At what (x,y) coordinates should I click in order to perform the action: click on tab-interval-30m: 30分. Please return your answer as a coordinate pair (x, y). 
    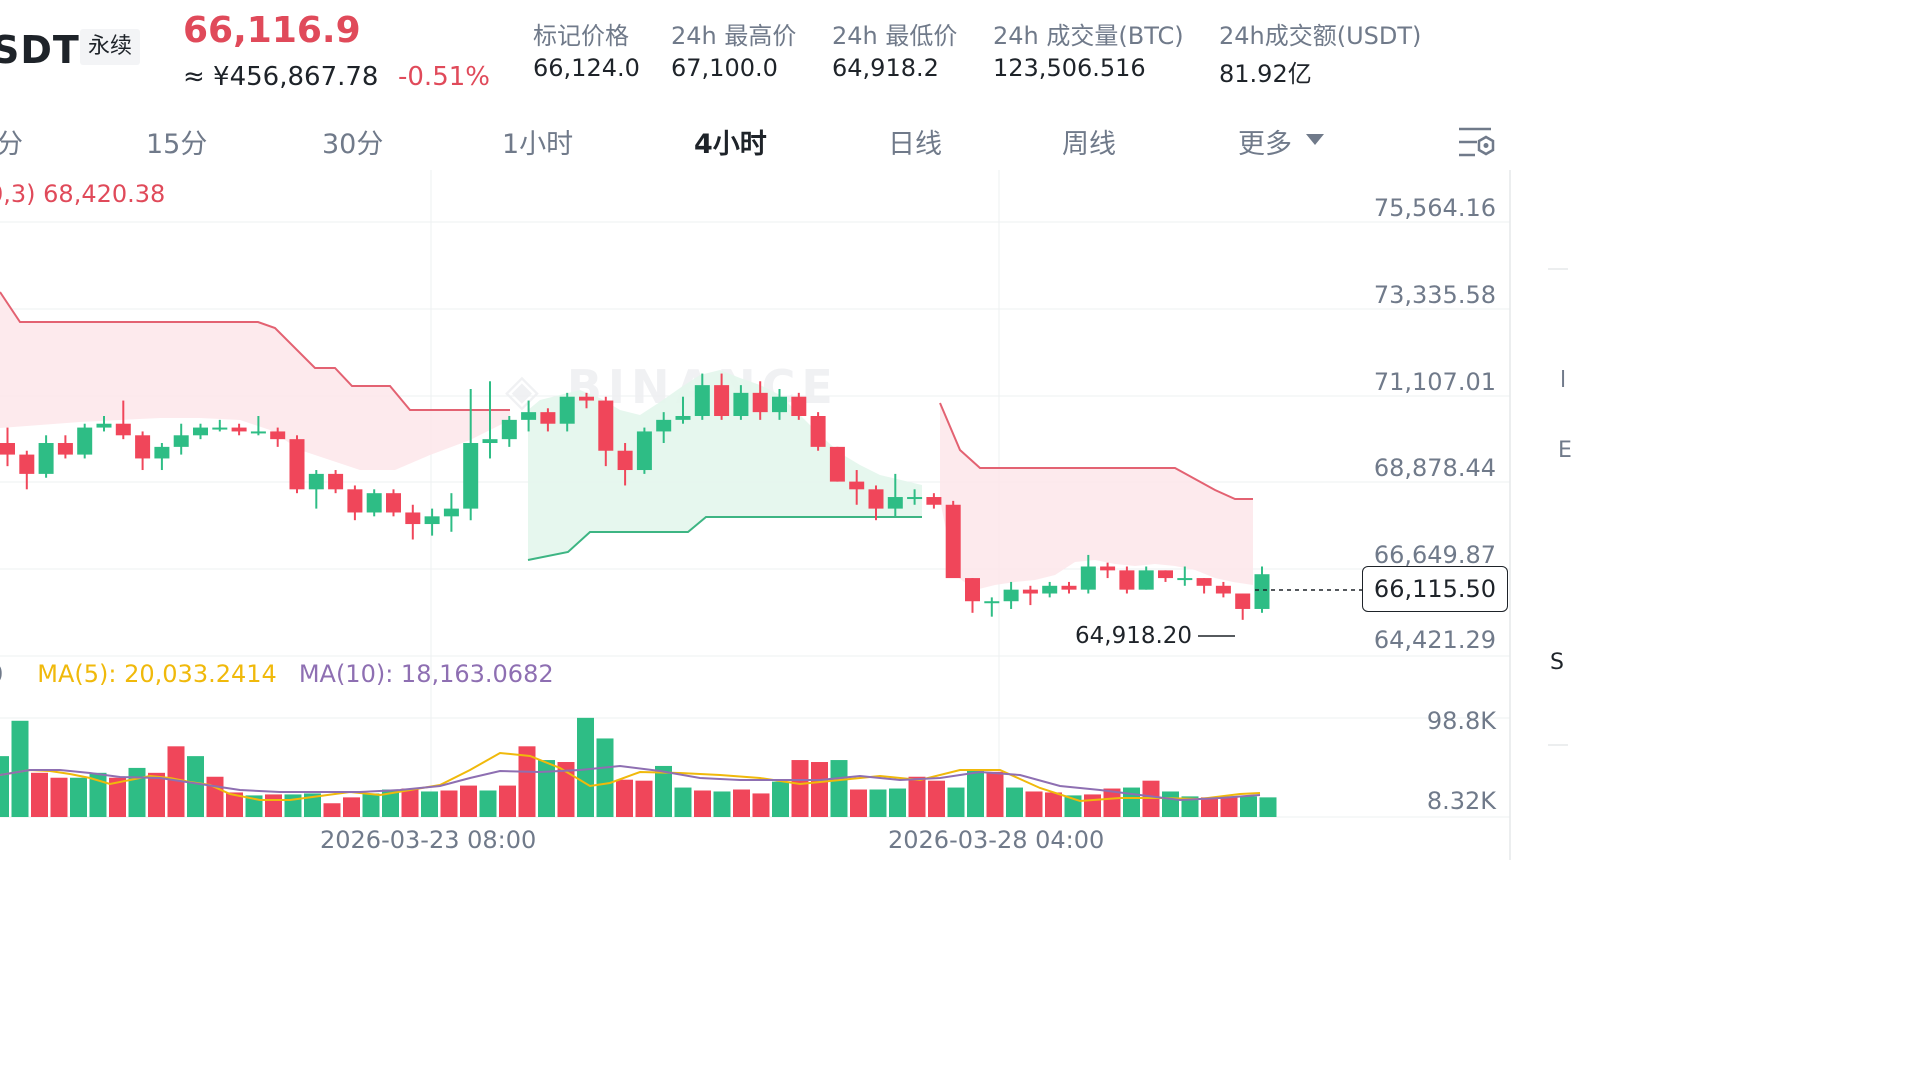
    Looking at the image, I should click on (353, 144).